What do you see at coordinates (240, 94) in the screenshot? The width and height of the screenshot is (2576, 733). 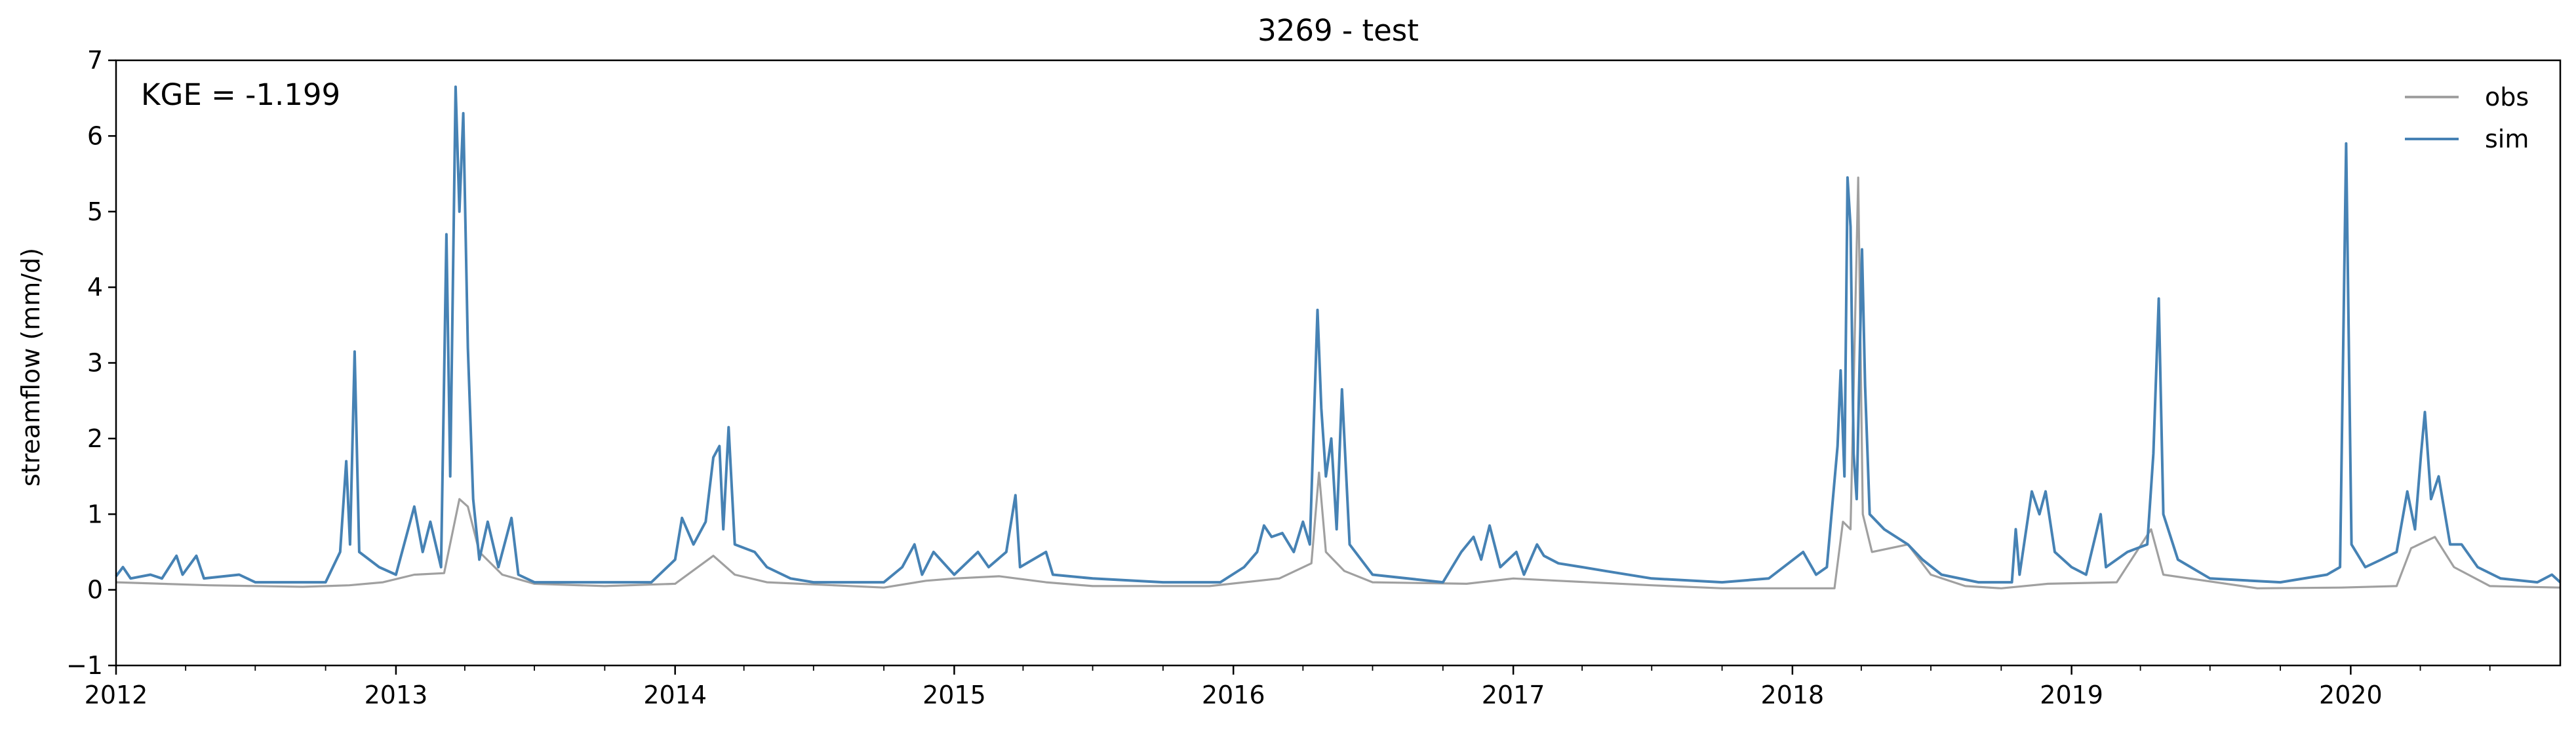 I see `kge-annotation: KGE = -1.199` at bounding box center [240, 94].